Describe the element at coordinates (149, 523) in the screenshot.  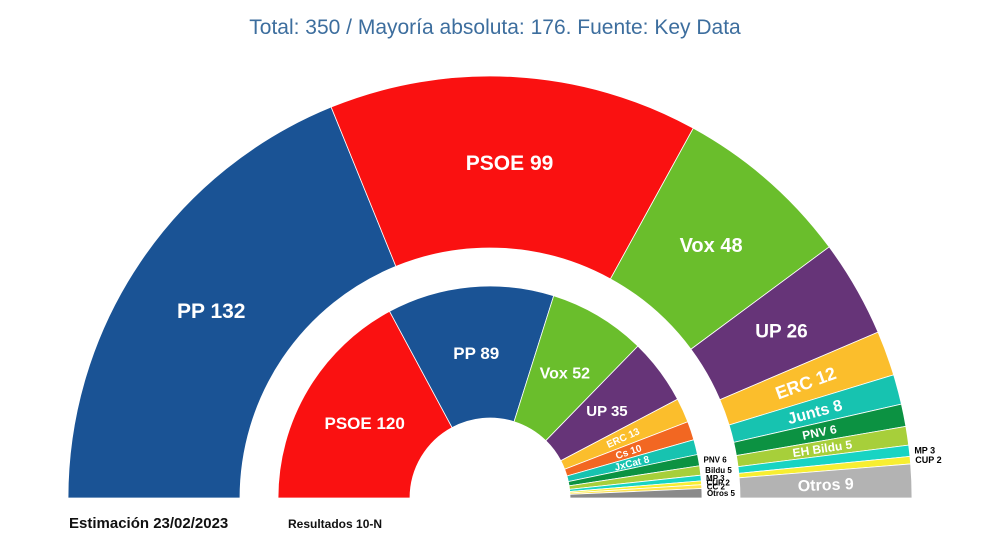
I see `estimate-caption: Estimación 23/02/2023` at that location.